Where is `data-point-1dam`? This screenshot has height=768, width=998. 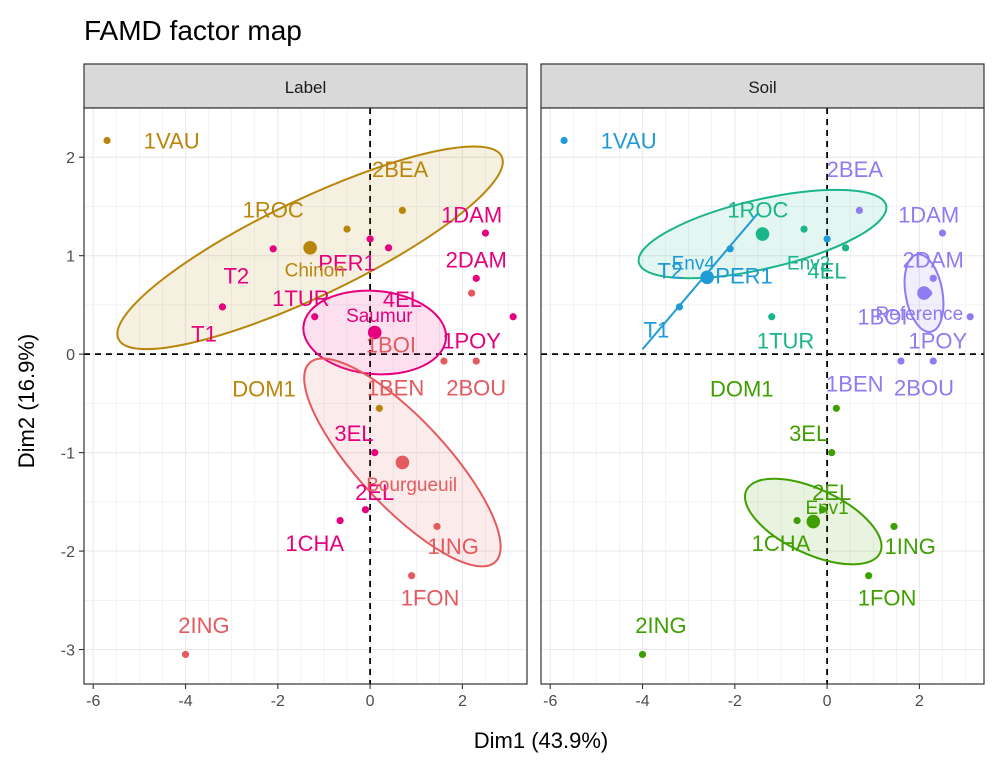
data-point-1dam is located at coordinates (485, 233).